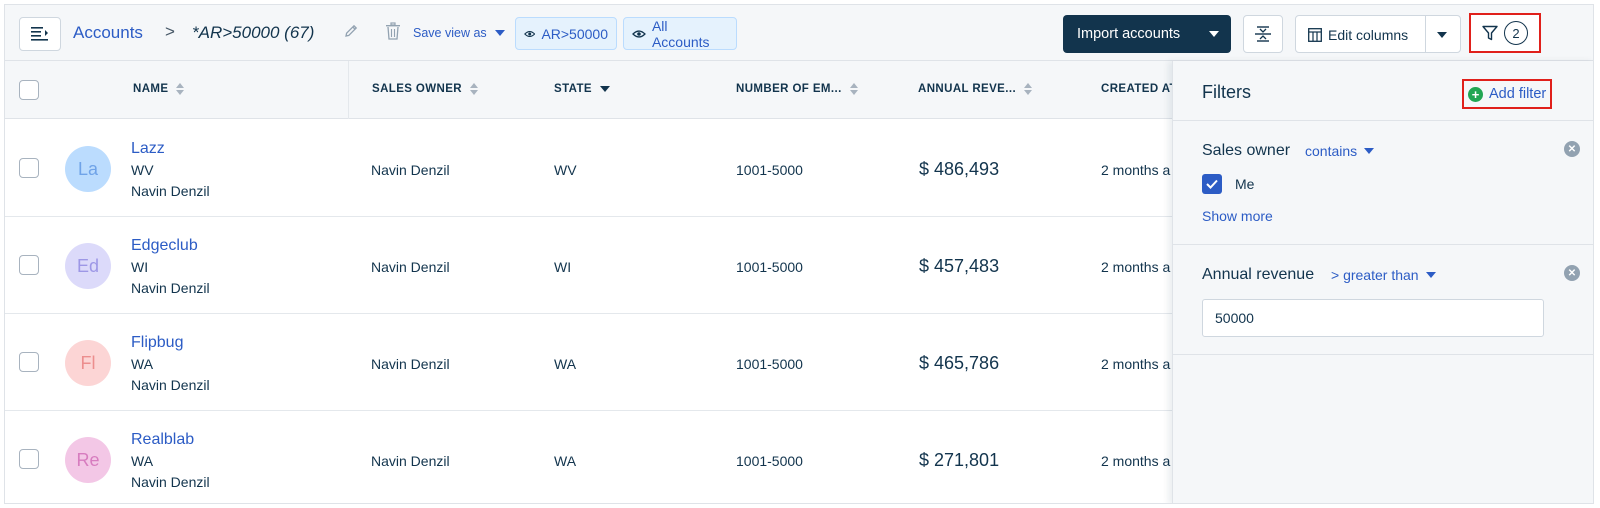 The image size is (1600, 508). Describe the element at coordinates (29, 90) in the screenshot. I see `select-all-checkbox` at that location.